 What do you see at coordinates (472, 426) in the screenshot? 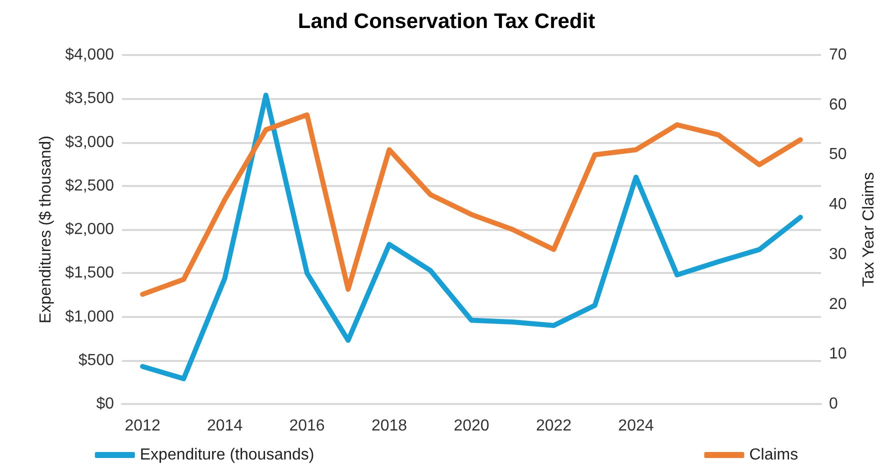
I see `x-tick-label: 2020` at bounding box center [472, 426].